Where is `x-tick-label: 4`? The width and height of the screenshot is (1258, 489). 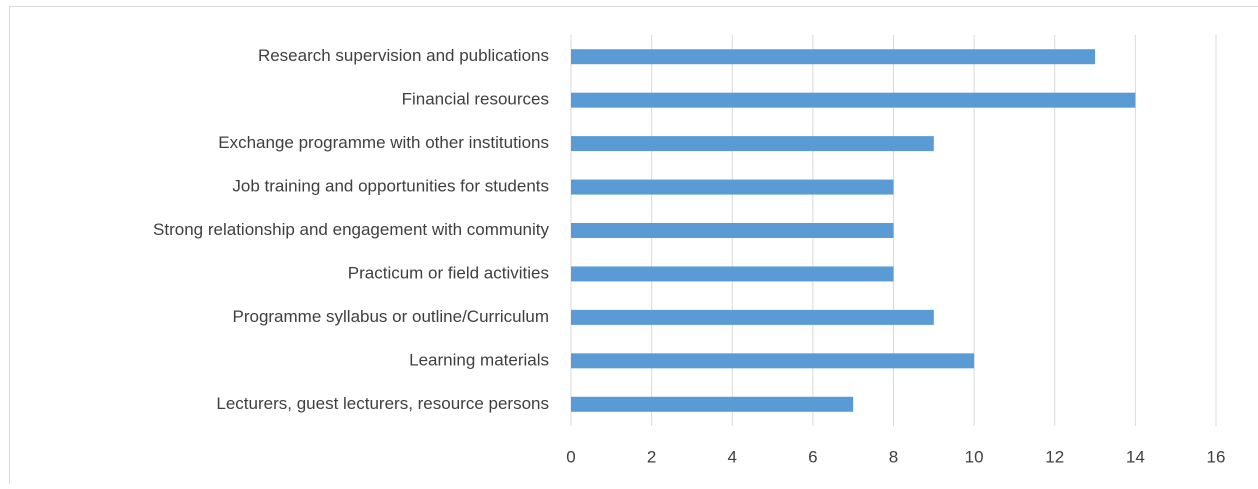
x-tick-label: 4 is located at coordinates (732, 456).